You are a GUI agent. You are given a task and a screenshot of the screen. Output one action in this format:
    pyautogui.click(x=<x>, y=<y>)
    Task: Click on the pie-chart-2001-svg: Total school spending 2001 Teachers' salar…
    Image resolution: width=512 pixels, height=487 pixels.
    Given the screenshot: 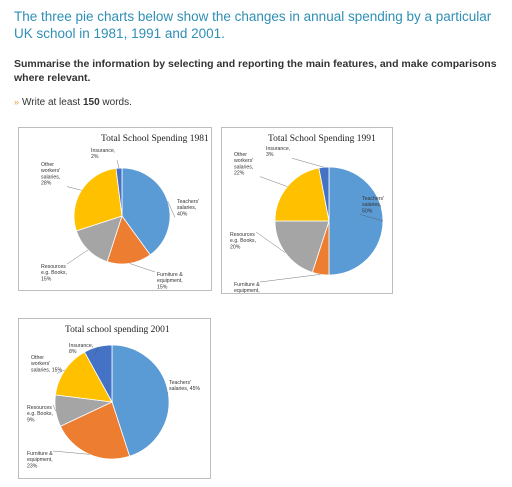 What is the action you would take?
    pyautogui.click(x=114, y=397)
    